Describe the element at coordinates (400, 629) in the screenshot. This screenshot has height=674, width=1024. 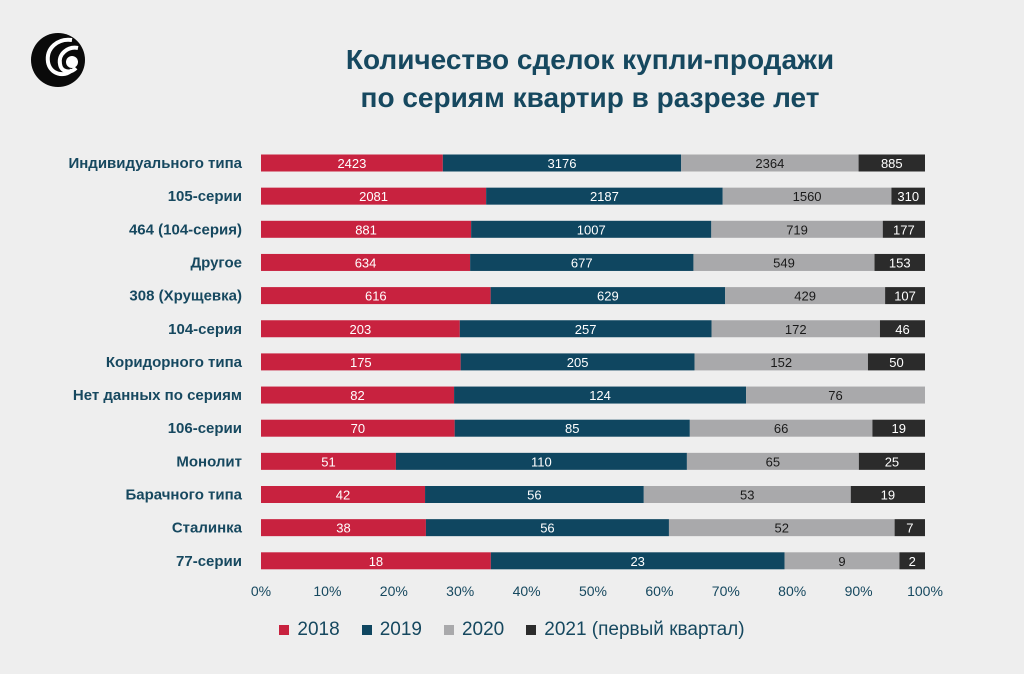
I see `legend-label-2019: 2019` at that location.